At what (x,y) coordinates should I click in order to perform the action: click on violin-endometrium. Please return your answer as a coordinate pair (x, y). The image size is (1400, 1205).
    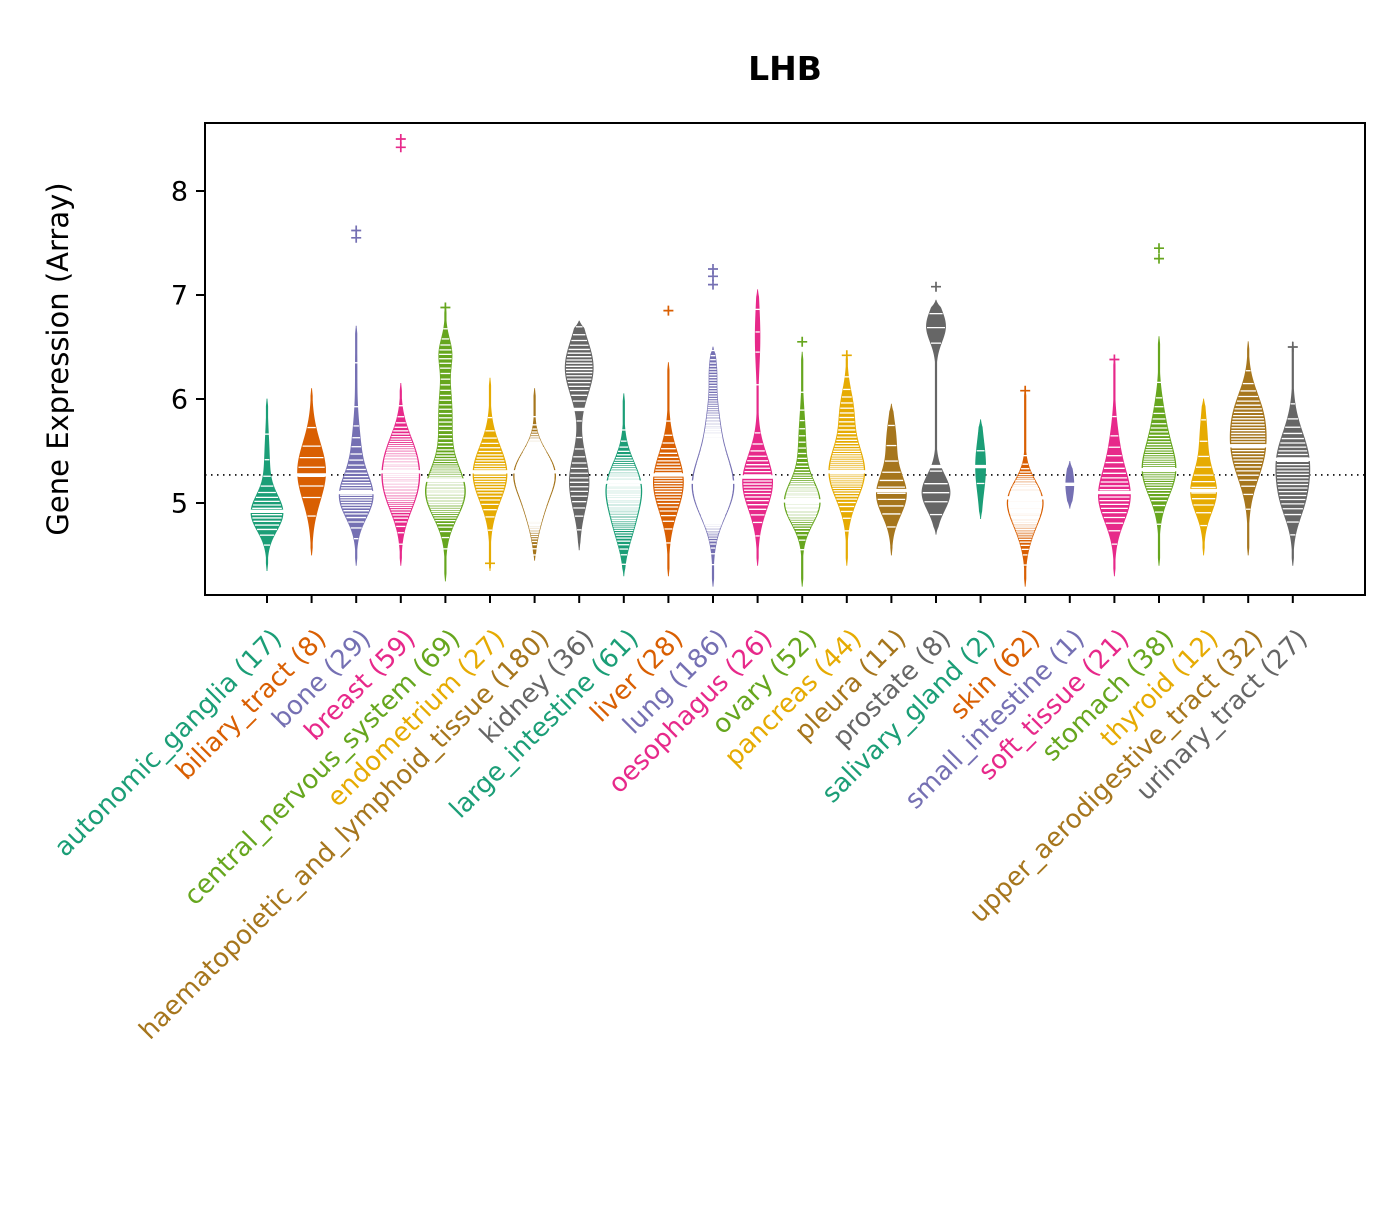
    Looking at the image, I should click on (490, 474).